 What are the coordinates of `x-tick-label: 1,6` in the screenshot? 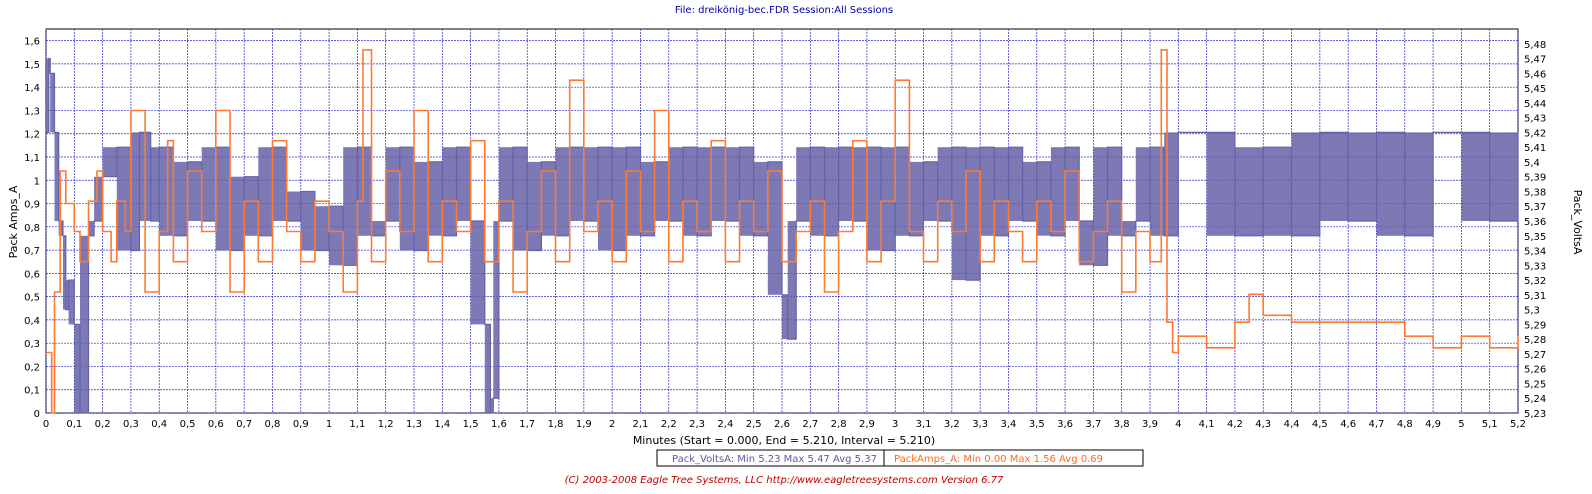 It's located at (499, 424).